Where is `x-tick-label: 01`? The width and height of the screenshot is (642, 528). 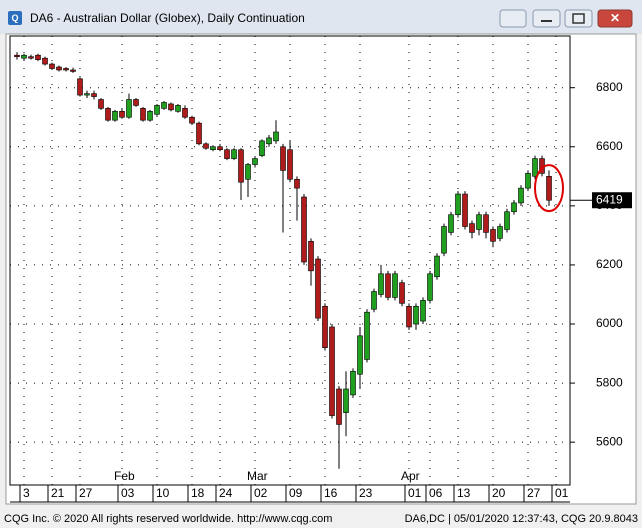 x-tick-label: 01 is located at coordinates (415, 493).